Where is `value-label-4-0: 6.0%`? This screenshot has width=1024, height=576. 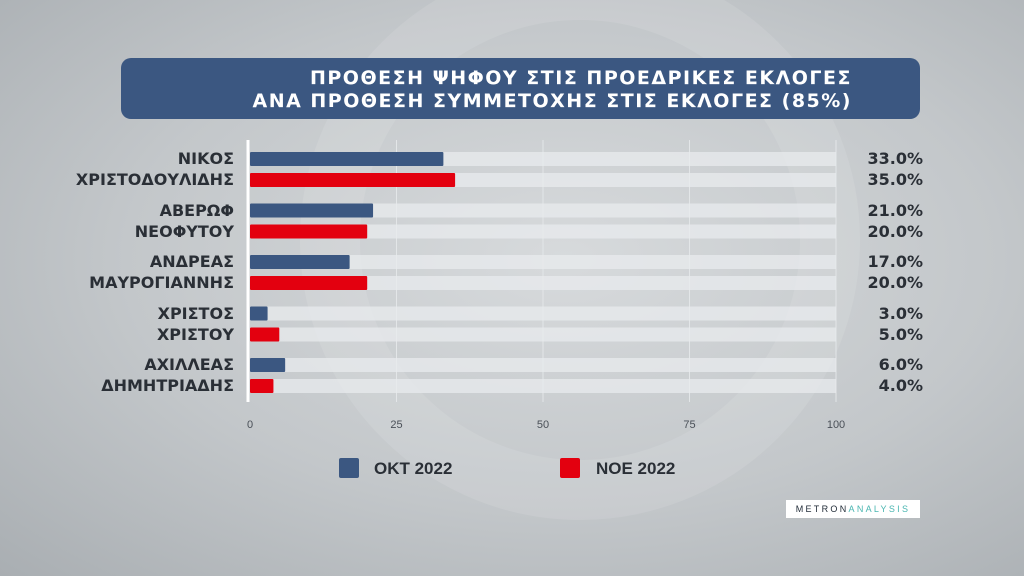 value-label-4-0: 6.0% is located at coordinates (900, 364).